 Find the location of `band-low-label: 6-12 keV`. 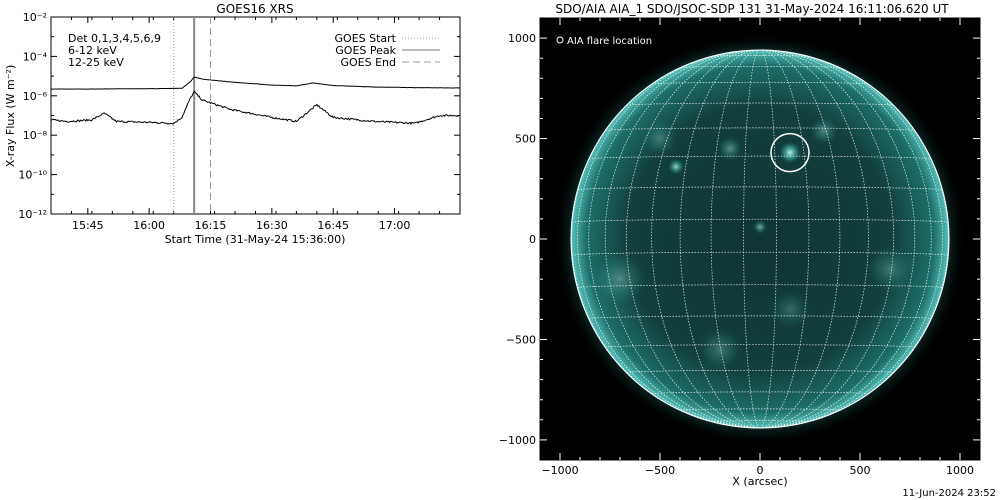

band-low-label: 6-12 keV is located at coordinates (92, 50).